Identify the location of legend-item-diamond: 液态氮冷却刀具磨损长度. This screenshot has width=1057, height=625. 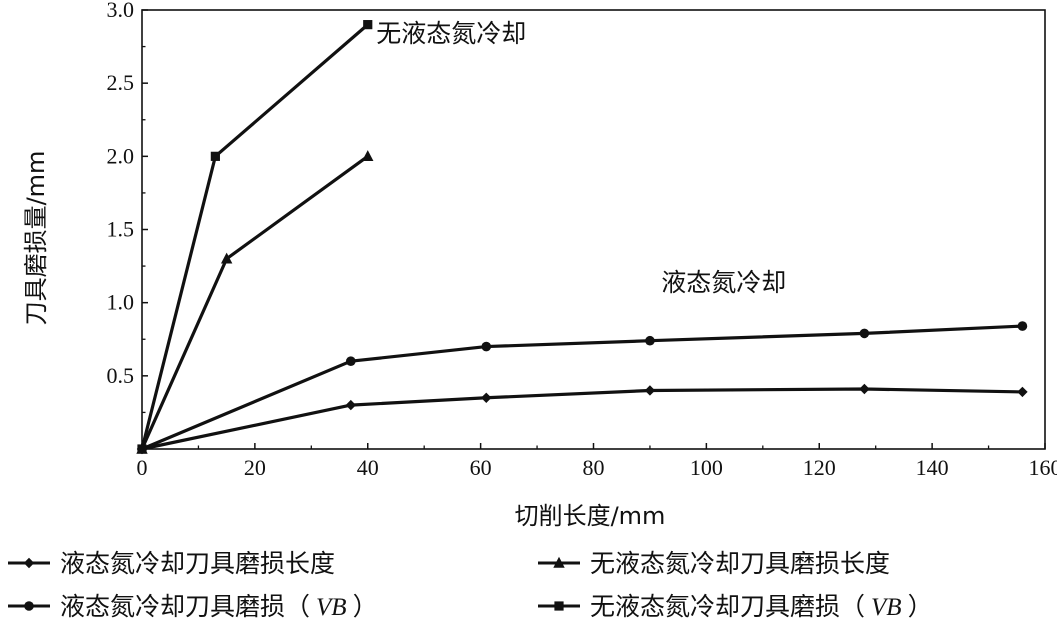
(171, 563).